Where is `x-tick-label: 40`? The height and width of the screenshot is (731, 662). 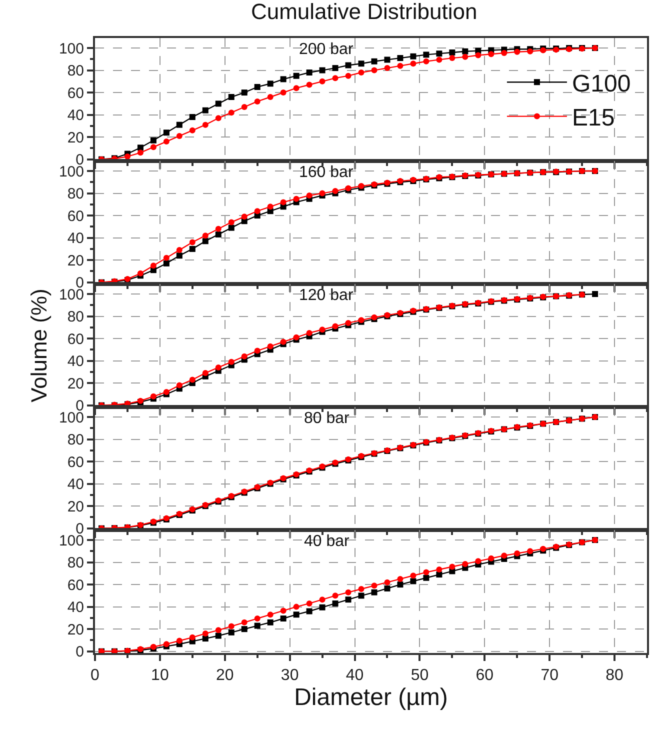
x-tick-label: 40 is located at coordinates (355, 675).